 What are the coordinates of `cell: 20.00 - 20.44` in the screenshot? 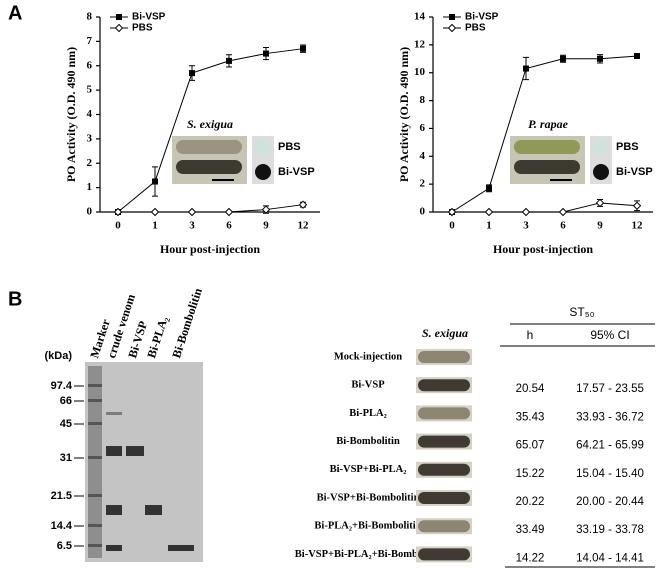 It's located at (610, 502).